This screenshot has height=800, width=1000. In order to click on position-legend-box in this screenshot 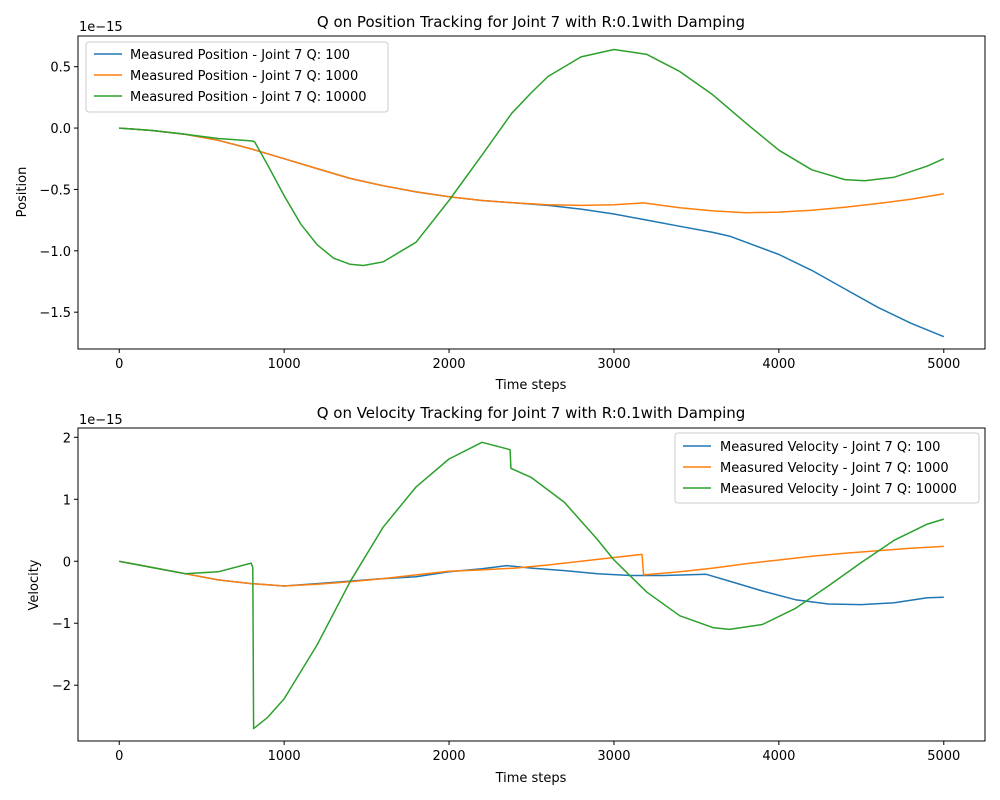, I will do `click(237, 77)`.